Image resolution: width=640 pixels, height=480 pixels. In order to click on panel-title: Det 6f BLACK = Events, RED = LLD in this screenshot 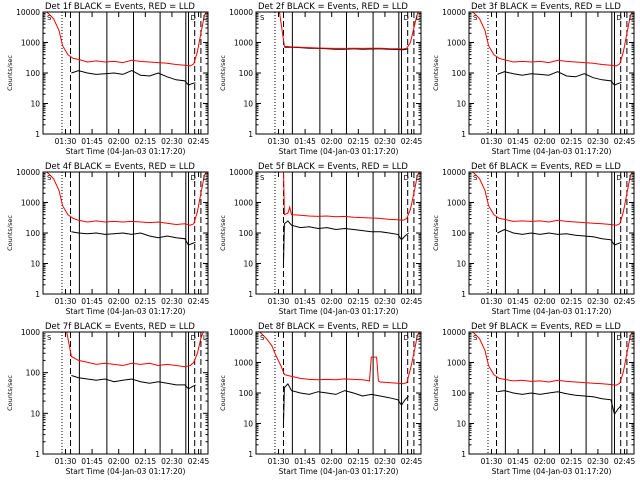, I will do `click(546, 167)`.